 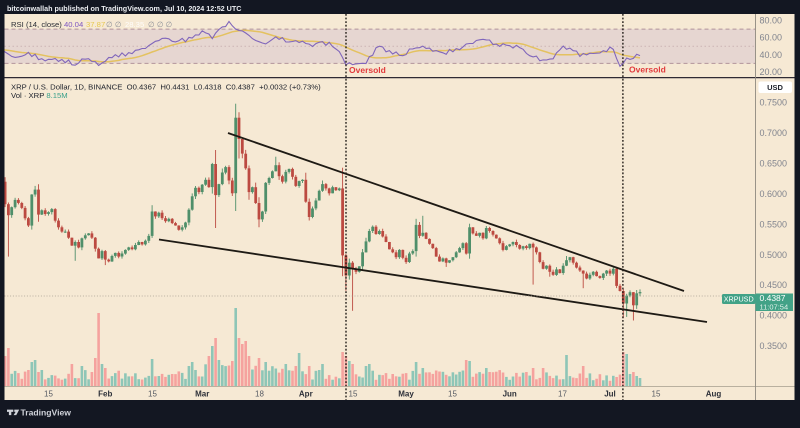 I want to click on svg-text: 0.4500, so click(x=774, y=285).